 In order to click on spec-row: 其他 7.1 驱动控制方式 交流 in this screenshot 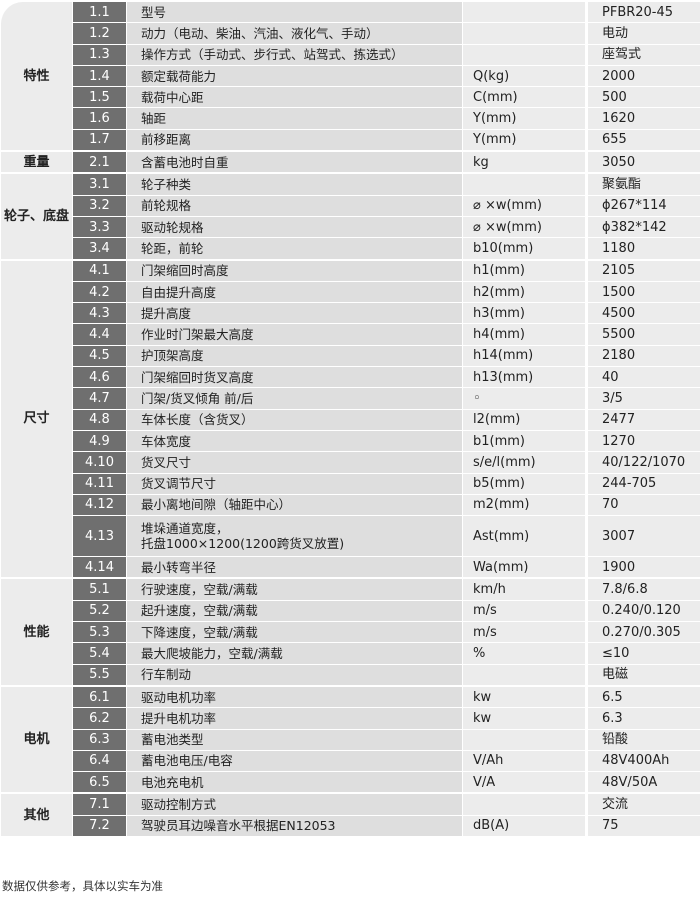, I will do `click(350, 815)`.